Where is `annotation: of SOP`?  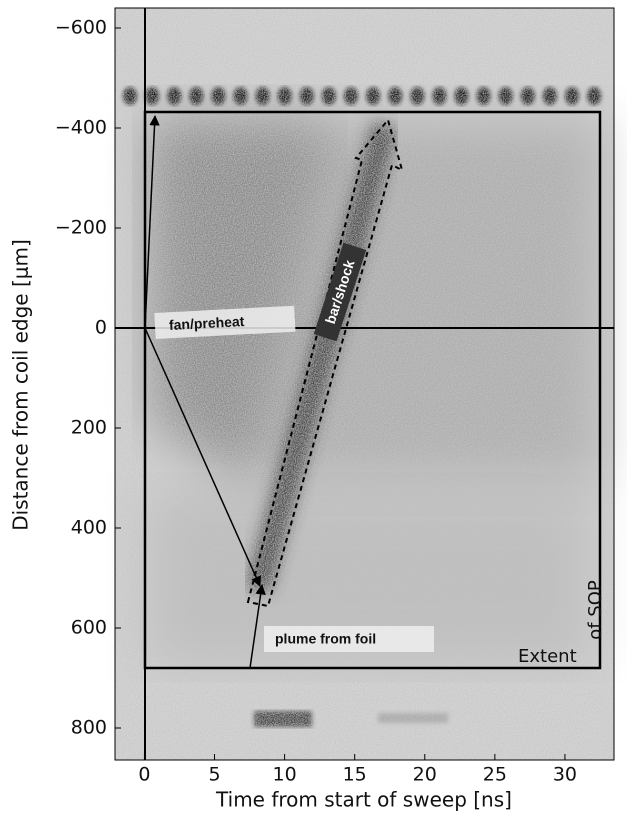
annotation: of SOP is located at coordinates (595, 610).